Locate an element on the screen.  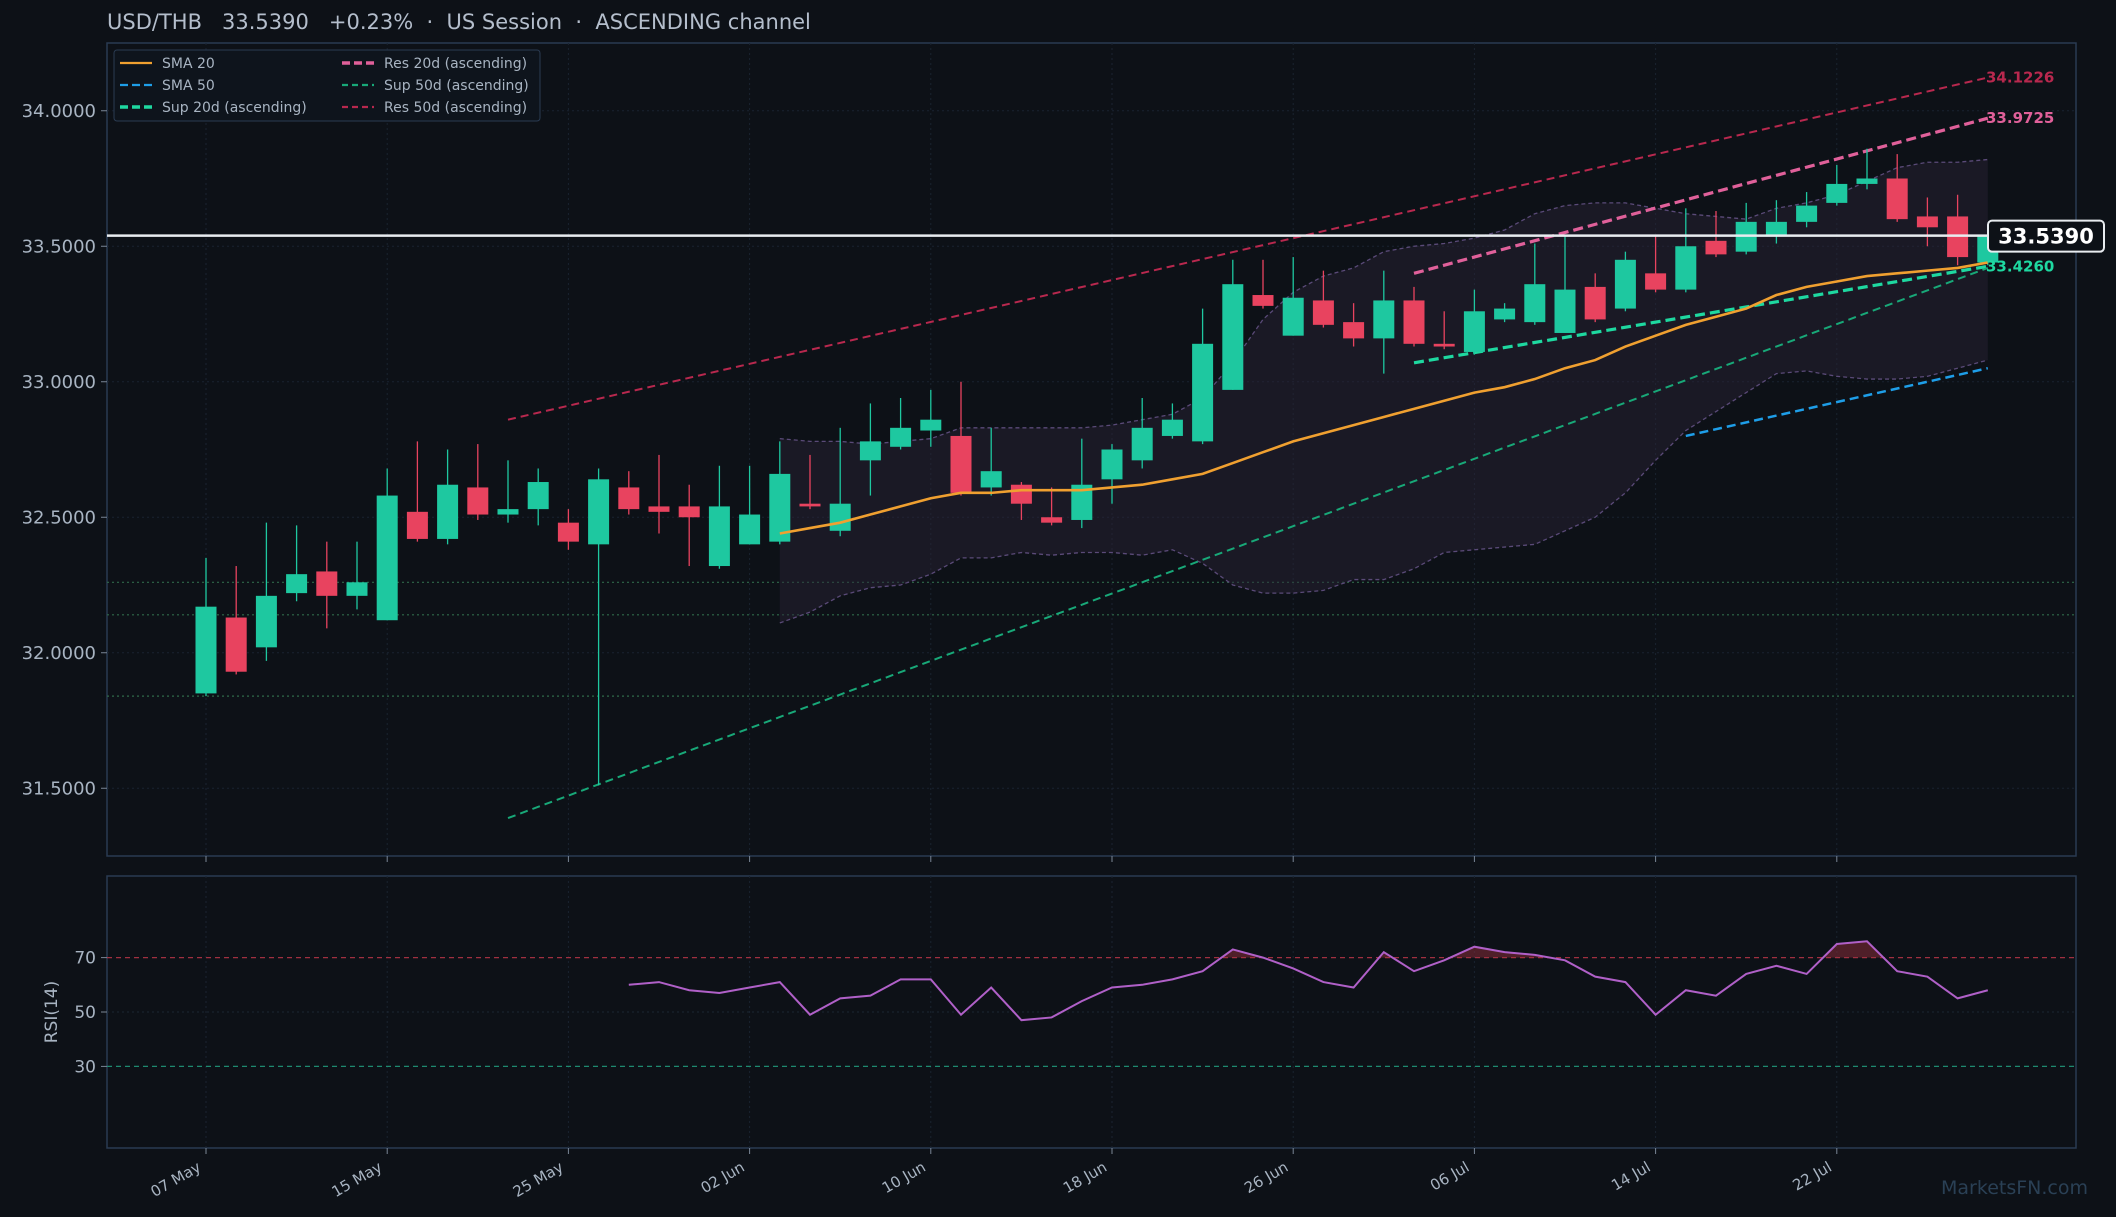
last-price-box is located at coordinates (2046, 236).